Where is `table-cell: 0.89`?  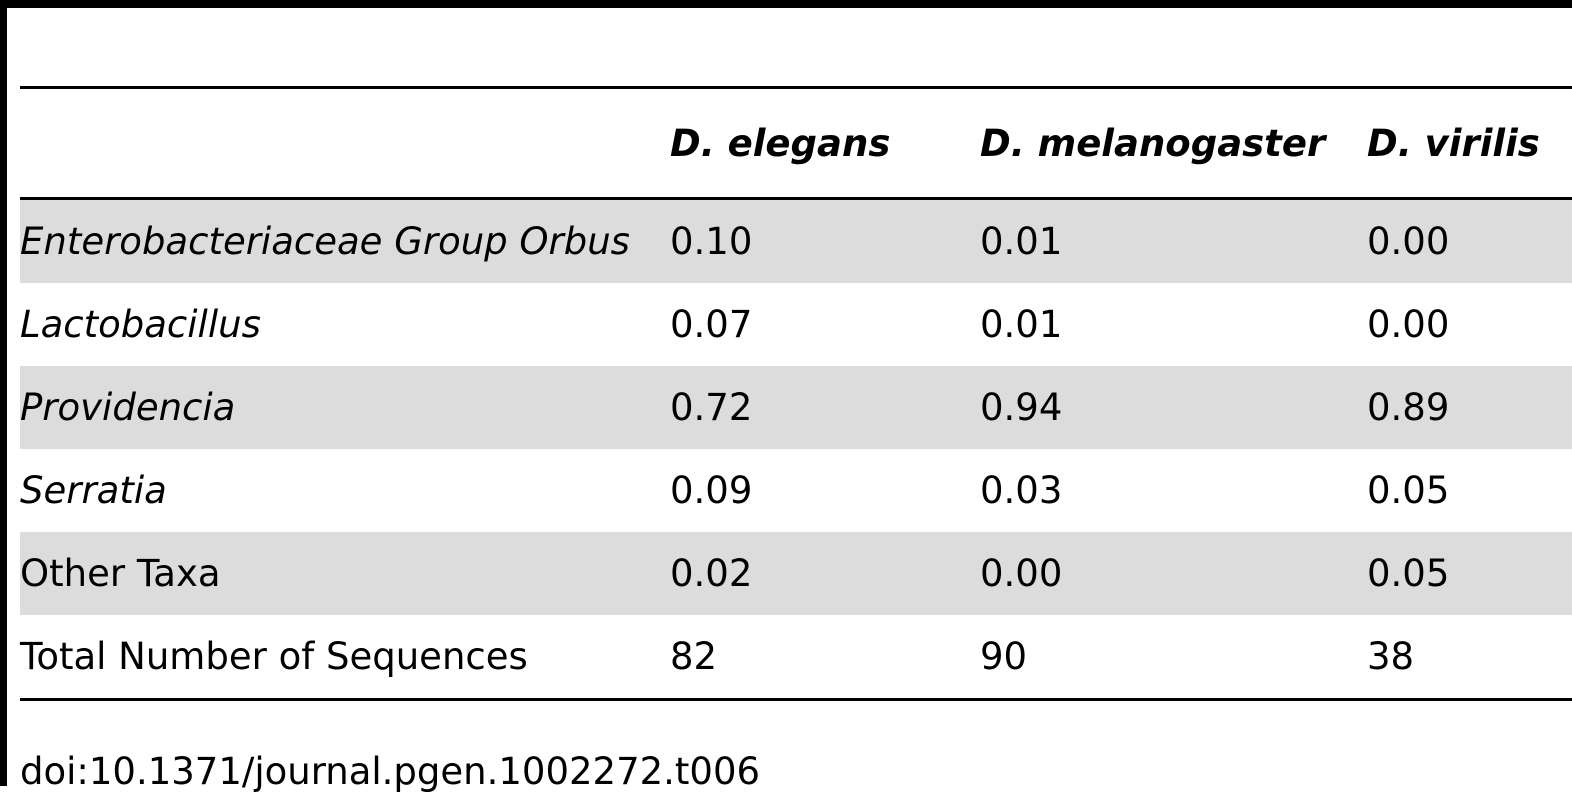 table-cell: 0.89 is located at coordinates (1469, 407).